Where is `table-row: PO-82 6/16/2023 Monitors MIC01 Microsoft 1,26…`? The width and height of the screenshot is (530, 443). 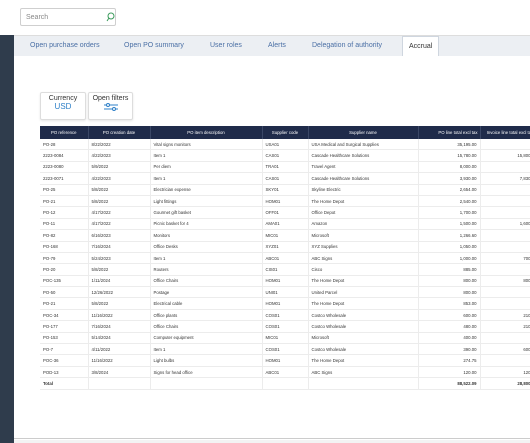 table-row: PO-82 6/16/2023 Monitors MIC01 Microsoft 1,26… is located at coordinates (285, 235).